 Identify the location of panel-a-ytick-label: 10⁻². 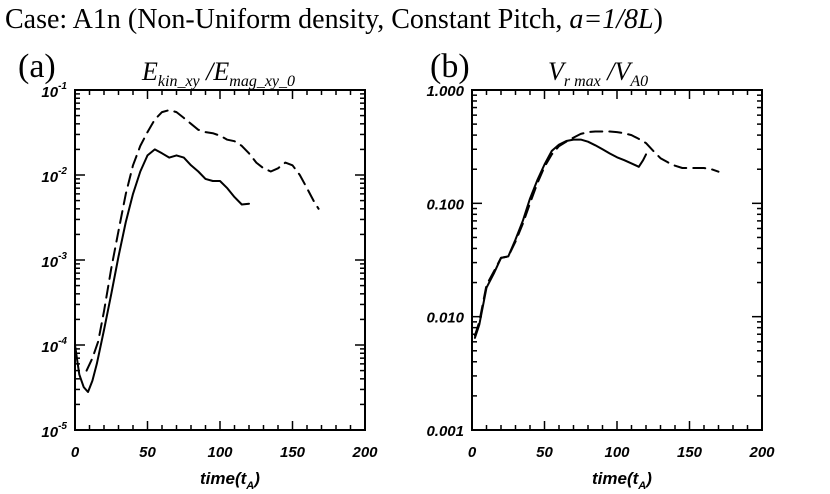
(54, 176).